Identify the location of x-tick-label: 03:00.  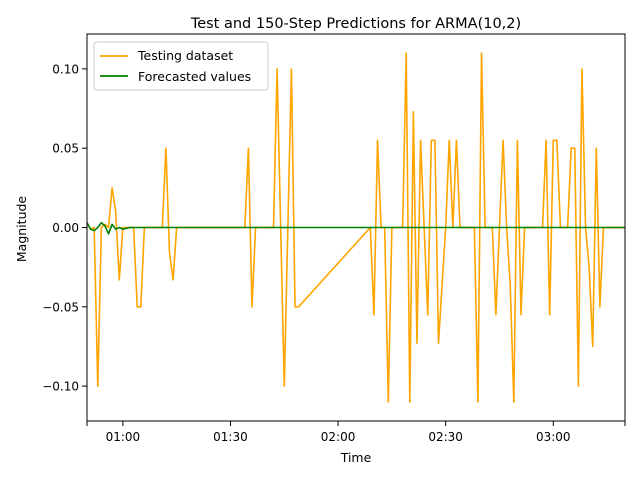
(553, 437).